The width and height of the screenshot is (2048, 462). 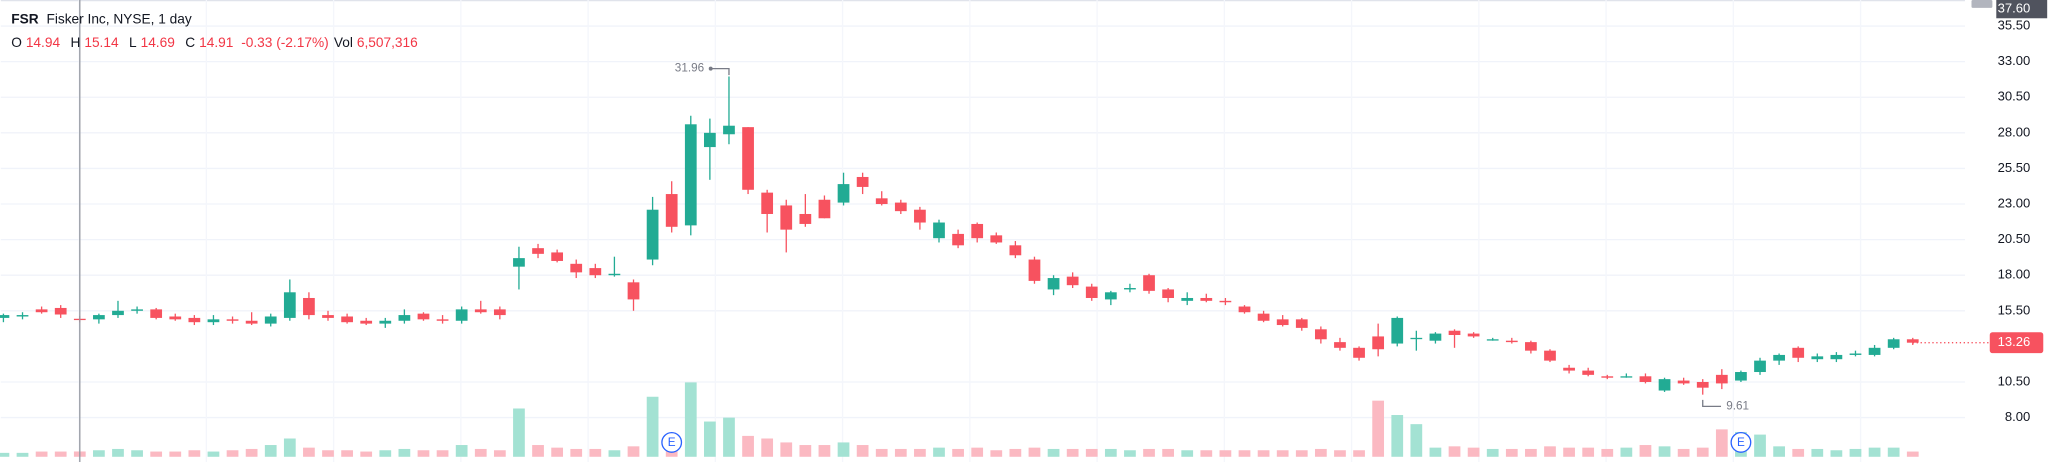 What do you see at coordinates (1741, 442) in the screenshot?
I see `earnings-marker` at bounding box center [1741, 442].